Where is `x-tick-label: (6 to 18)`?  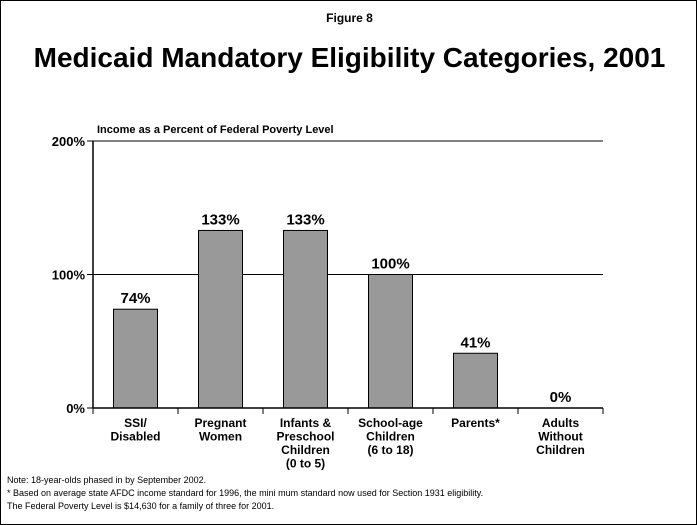 x-tick-label: (6 to 18) is located at coordinates (390, 450).